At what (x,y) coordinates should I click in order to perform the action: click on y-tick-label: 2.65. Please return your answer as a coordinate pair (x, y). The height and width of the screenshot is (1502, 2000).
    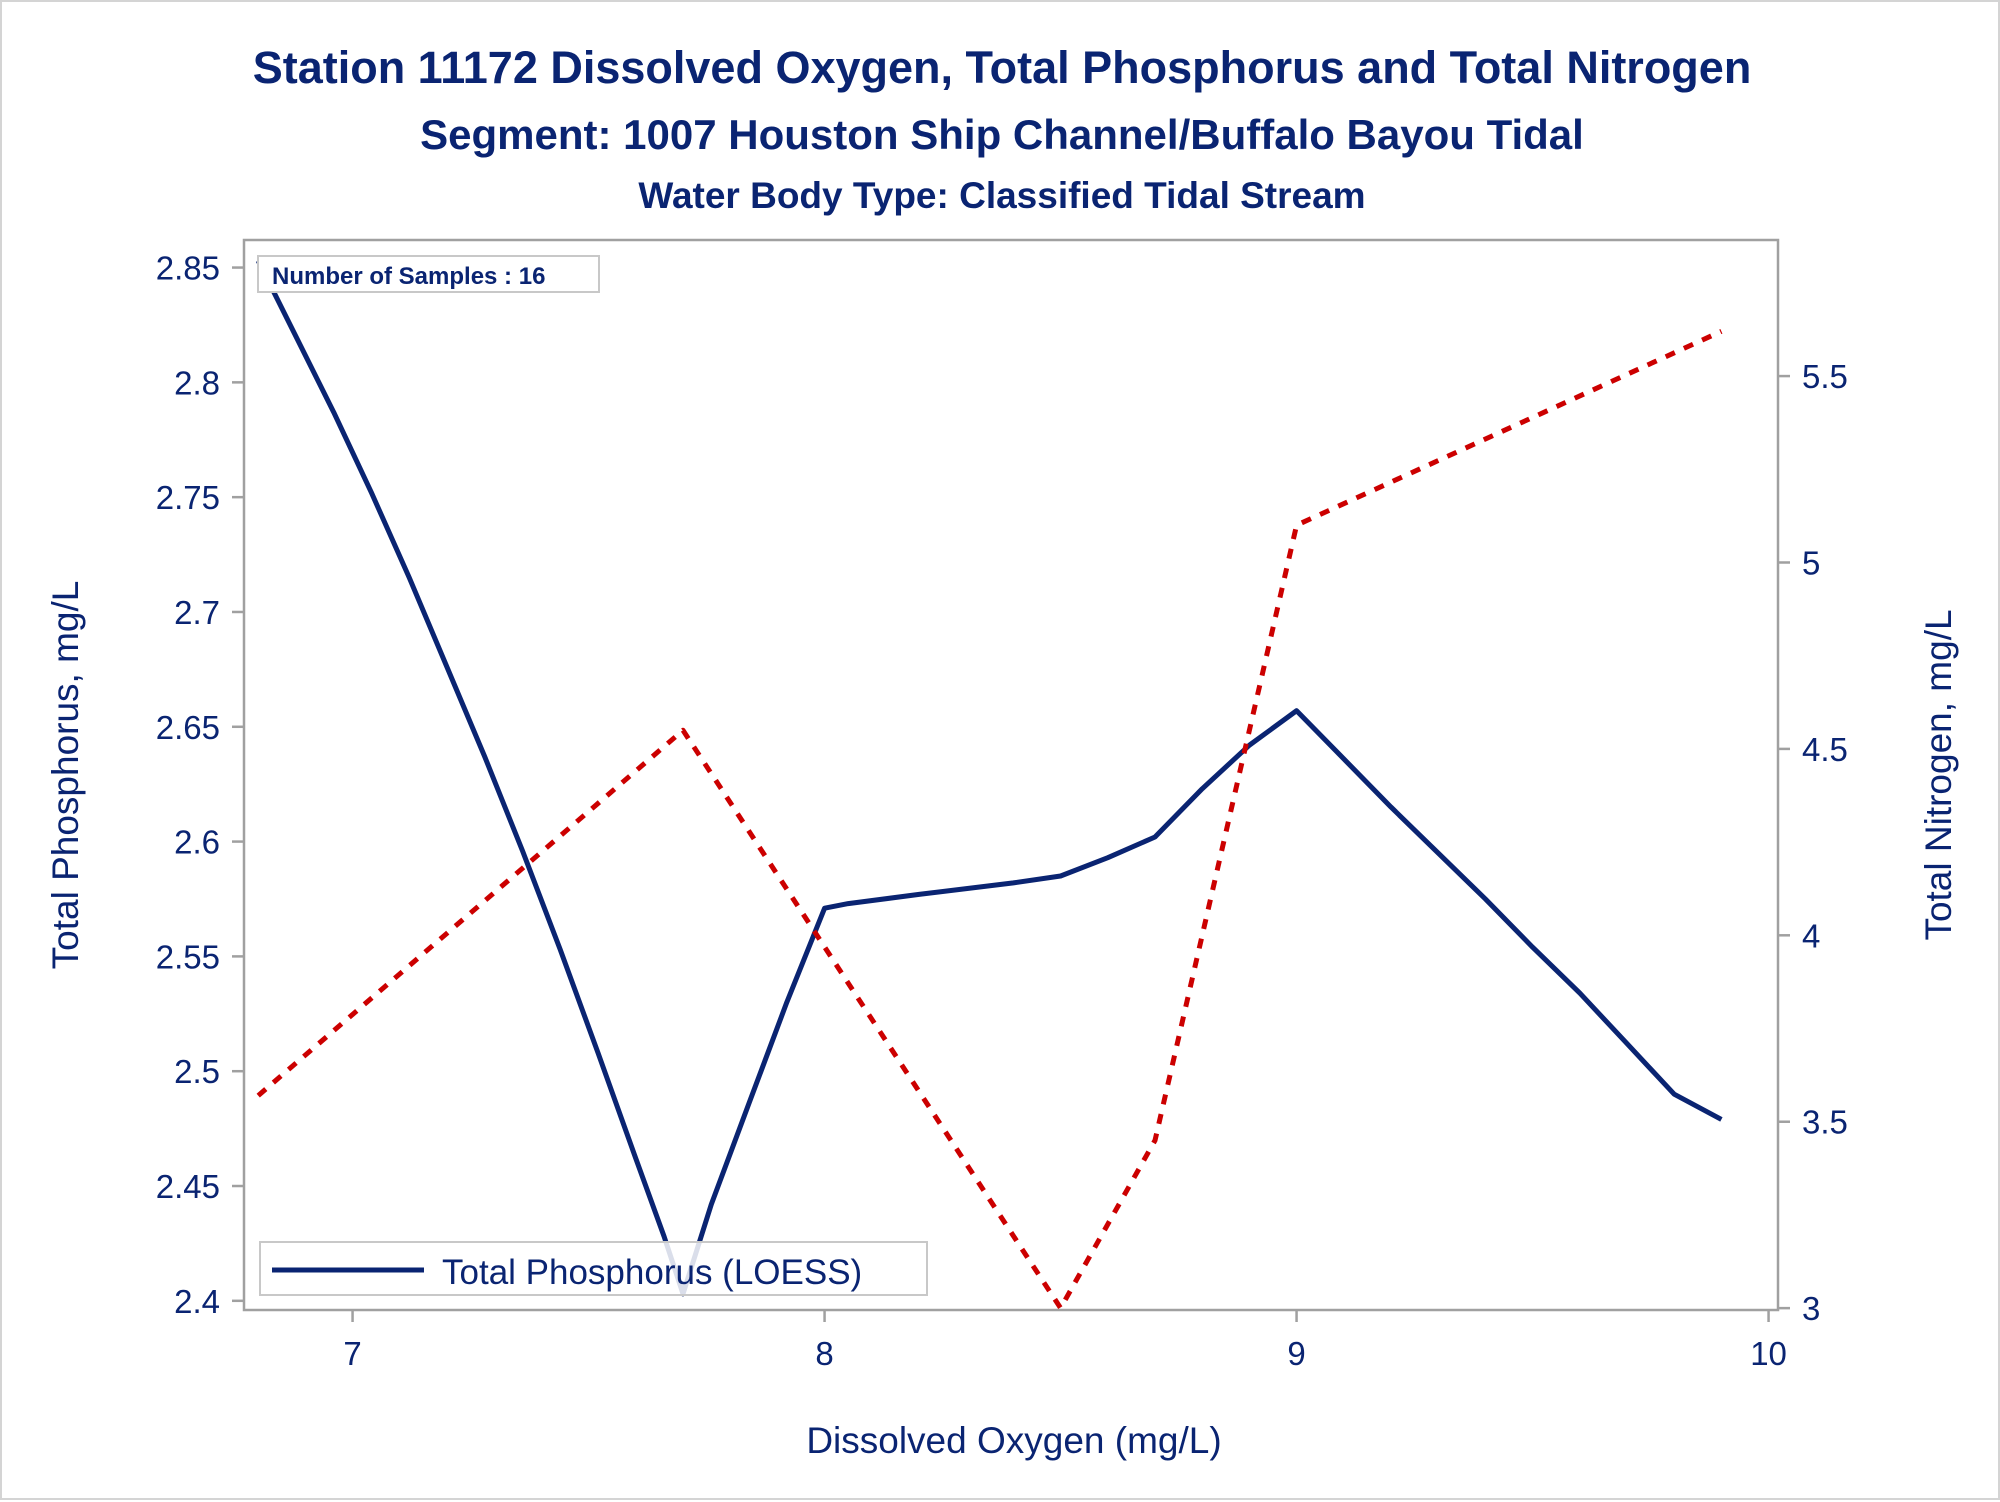
    Looking at the image, I should click on (188, 727).